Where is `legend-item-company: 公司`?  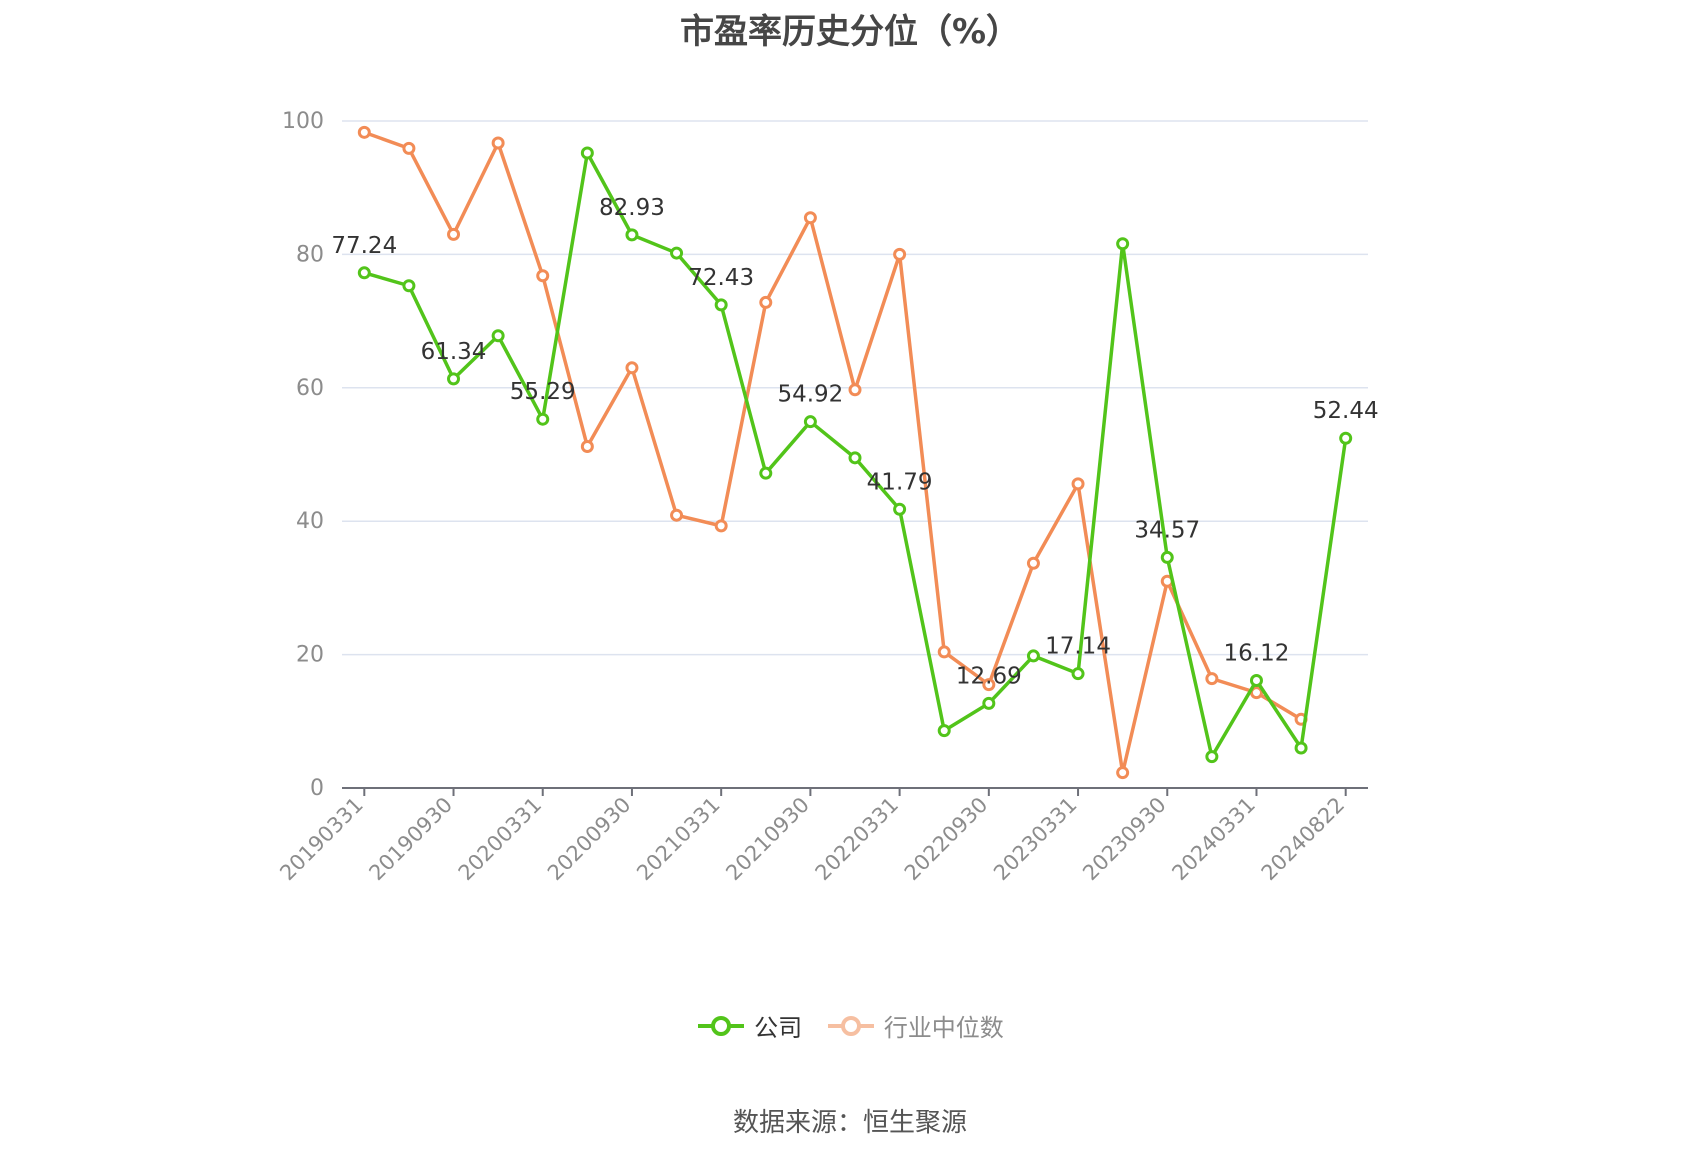 legend-item-company: 公司 is located at coordinates (749, 1025).